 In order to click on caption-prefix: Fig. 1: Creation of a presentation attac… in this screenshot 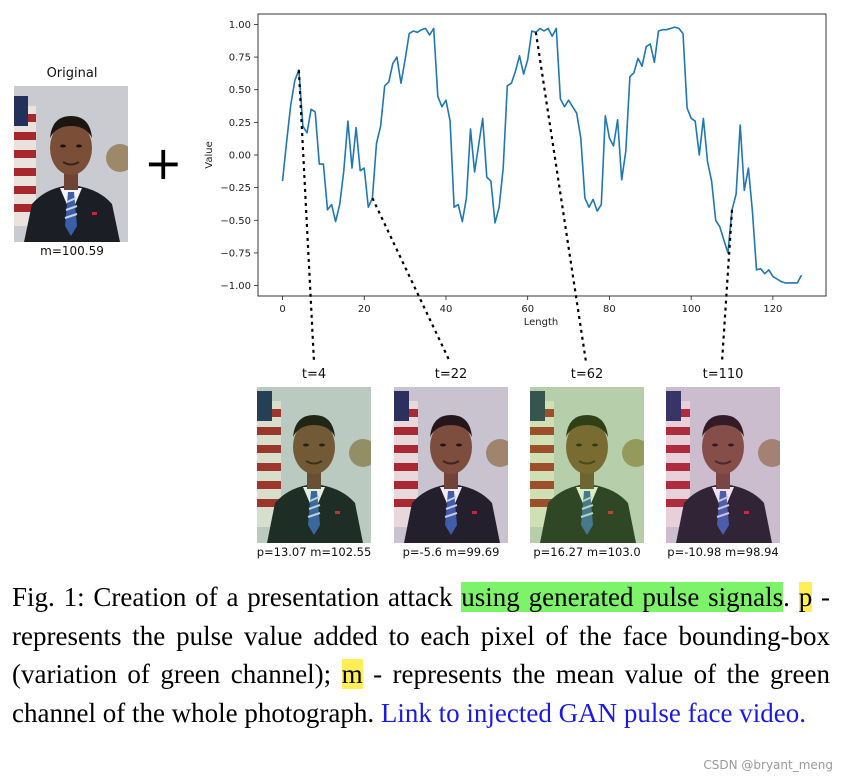, I will do `click(237, 597)`.